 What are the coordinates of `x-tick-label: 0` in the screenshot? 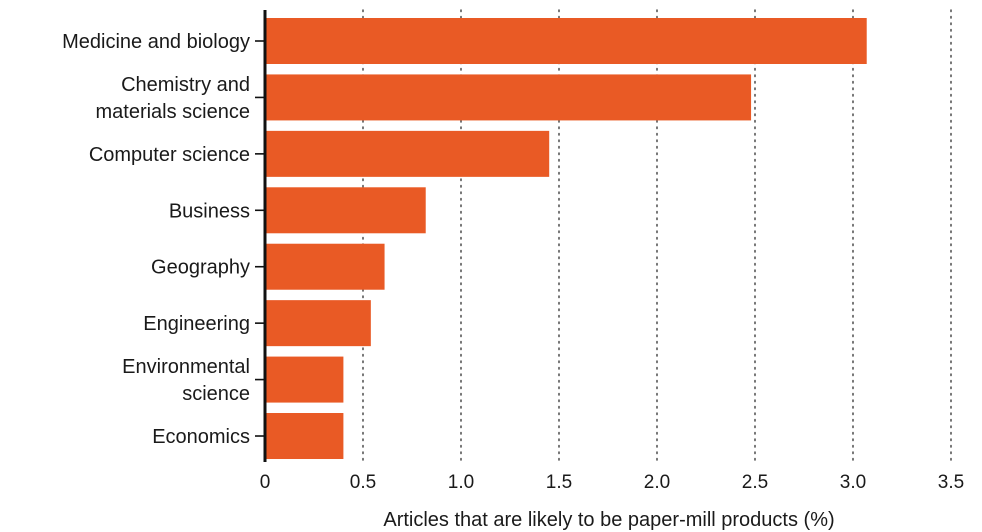 It's located at (265, 482).